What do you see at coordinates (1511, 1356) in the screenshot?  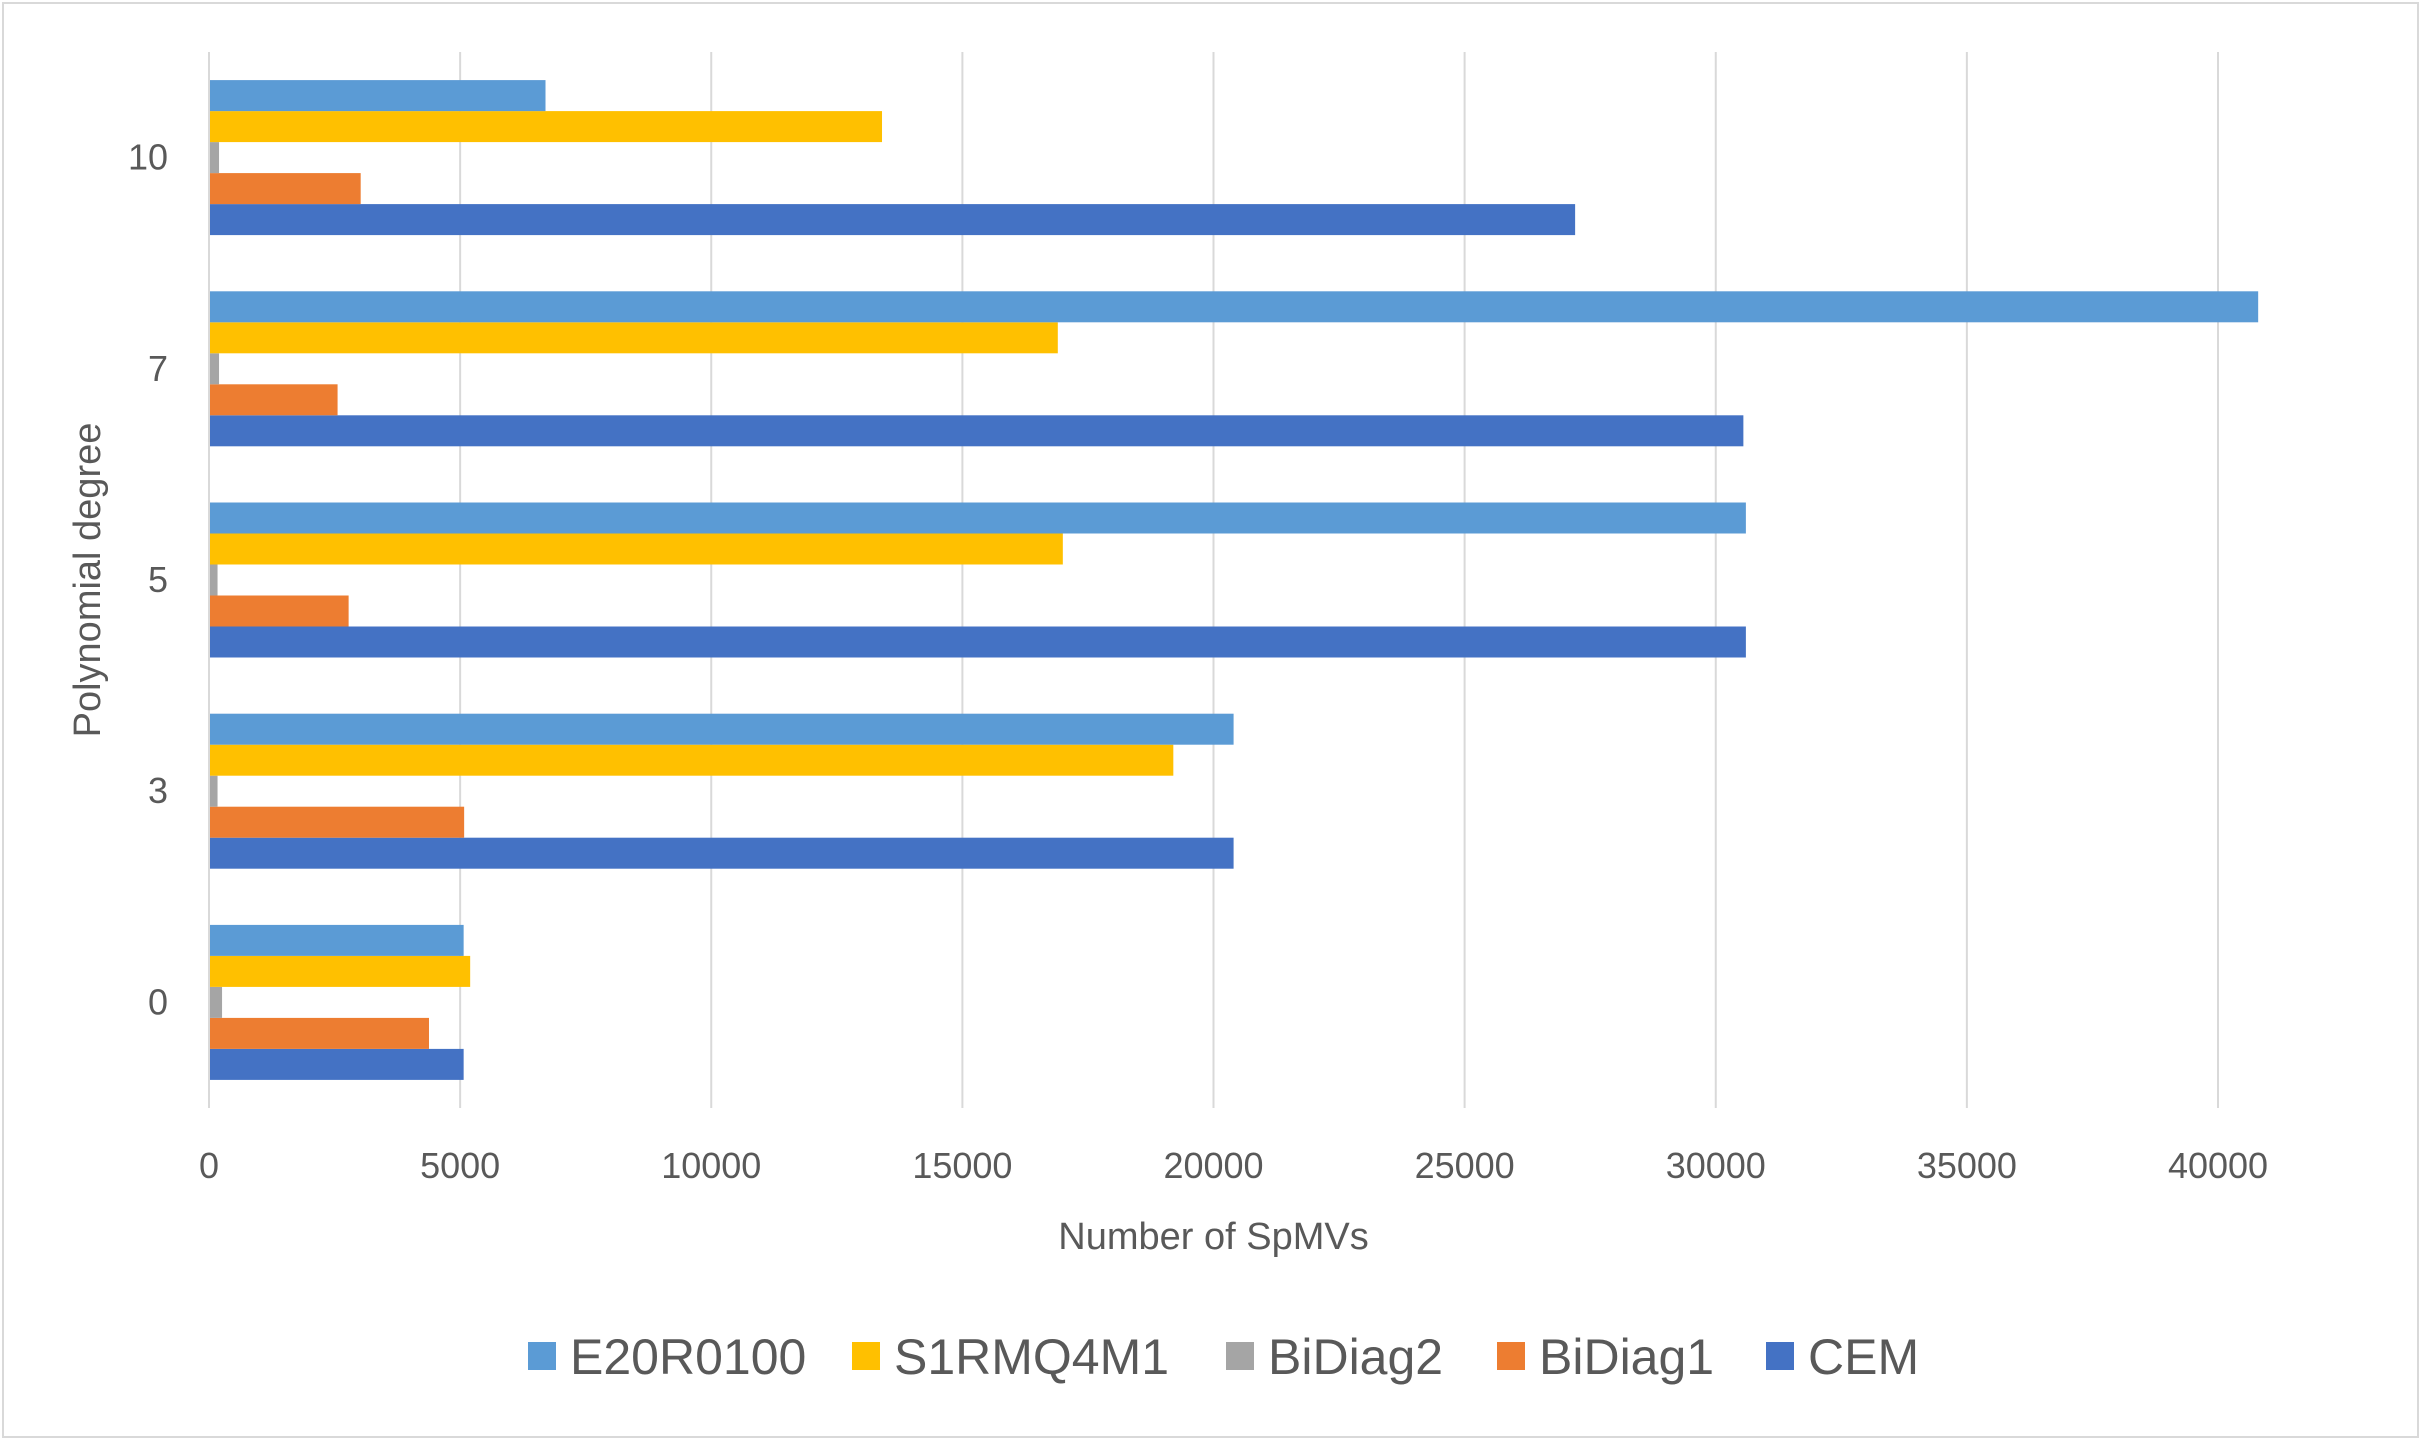 I see `legend-swatch-bidiag1` at bounding box center [1511, 1356].